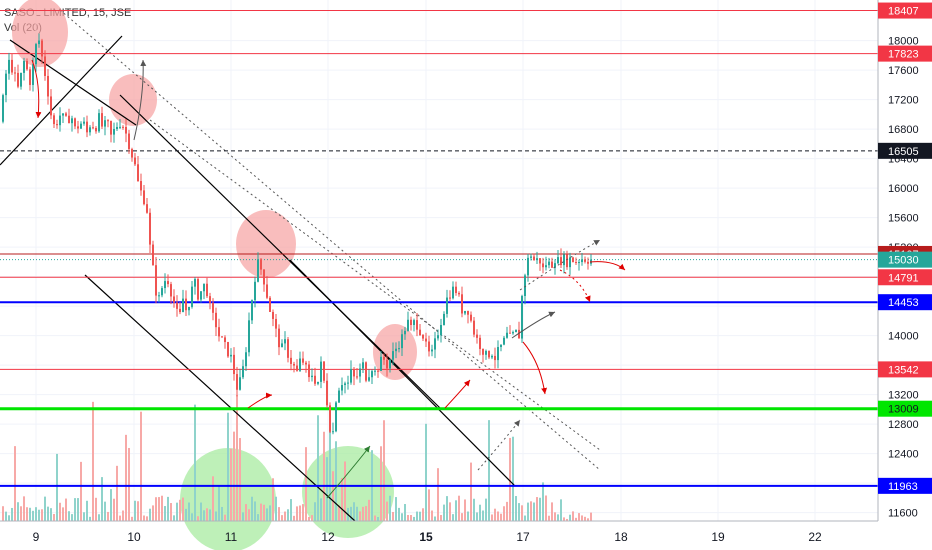  Describe the element at coordinates (903, 101) in the screenshot. I see `y-tick-label: 17200` at that location.